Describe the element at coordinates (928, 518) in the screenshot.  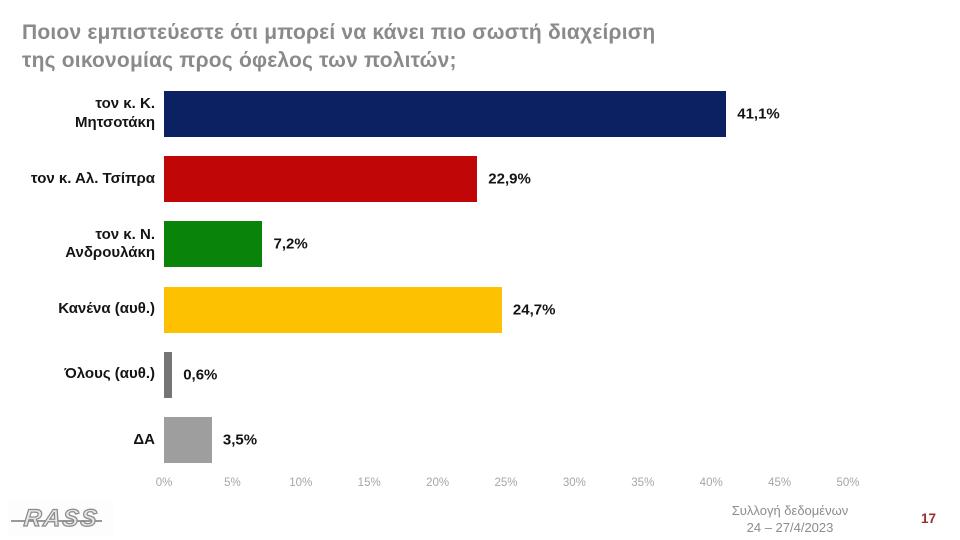
I see `page-number: 17` at that location.